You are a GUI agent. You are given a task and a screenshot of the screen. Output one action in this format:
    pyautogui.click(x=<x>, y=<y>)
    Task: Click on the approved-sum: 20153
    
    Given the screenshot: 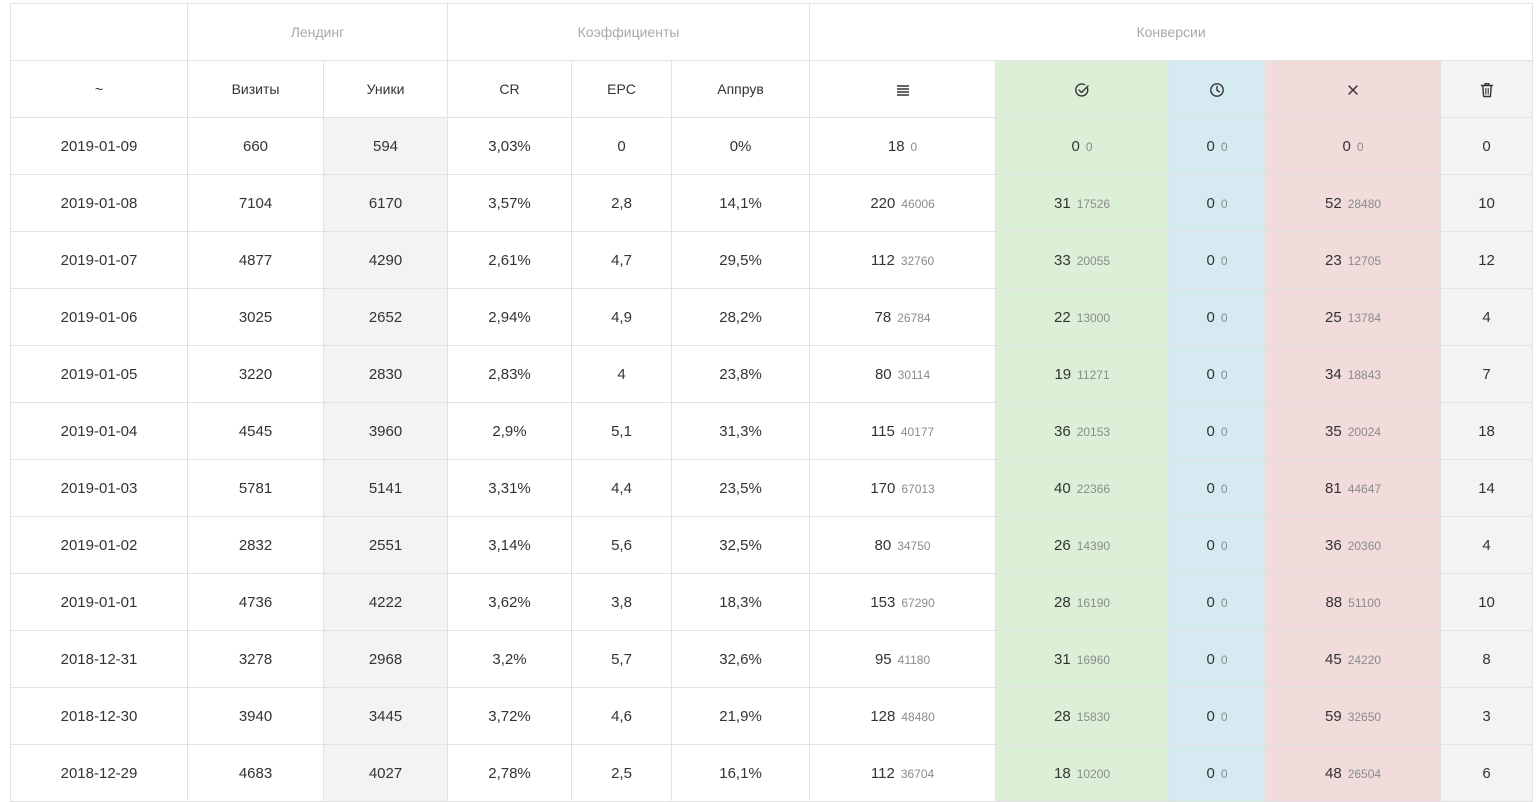 What is the action you would take?
    pyautogui.click(x=1093, y=431)
    